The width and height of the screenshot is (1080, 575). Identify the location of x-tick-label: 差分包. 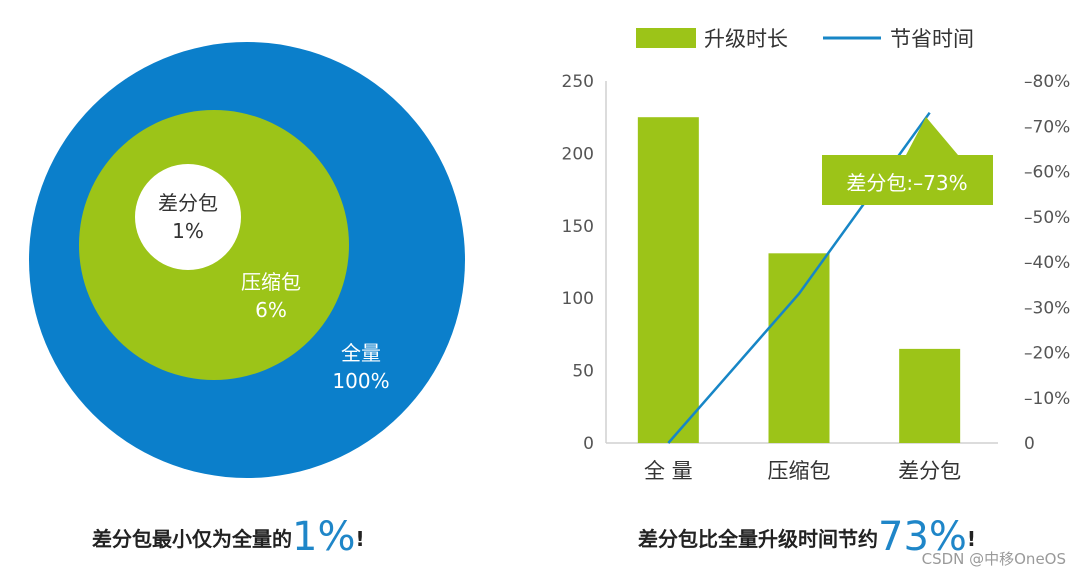
(929, 471).